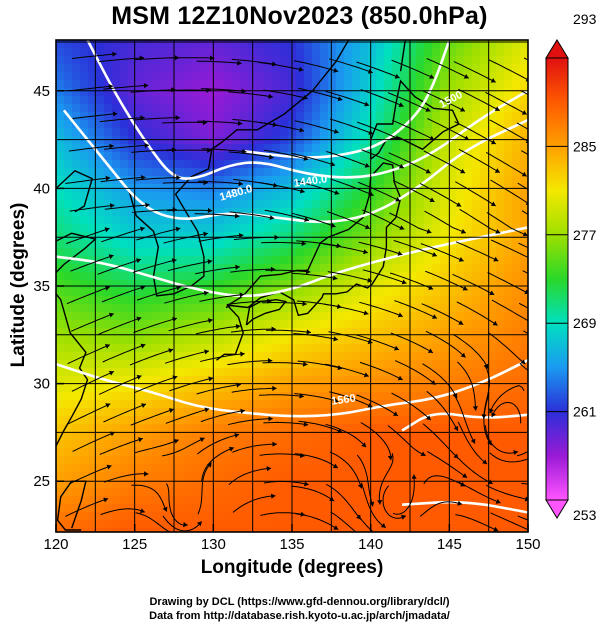 This screenshot has width=599, height=625. I want to click on colorbar-ramp, so click(557, 279).